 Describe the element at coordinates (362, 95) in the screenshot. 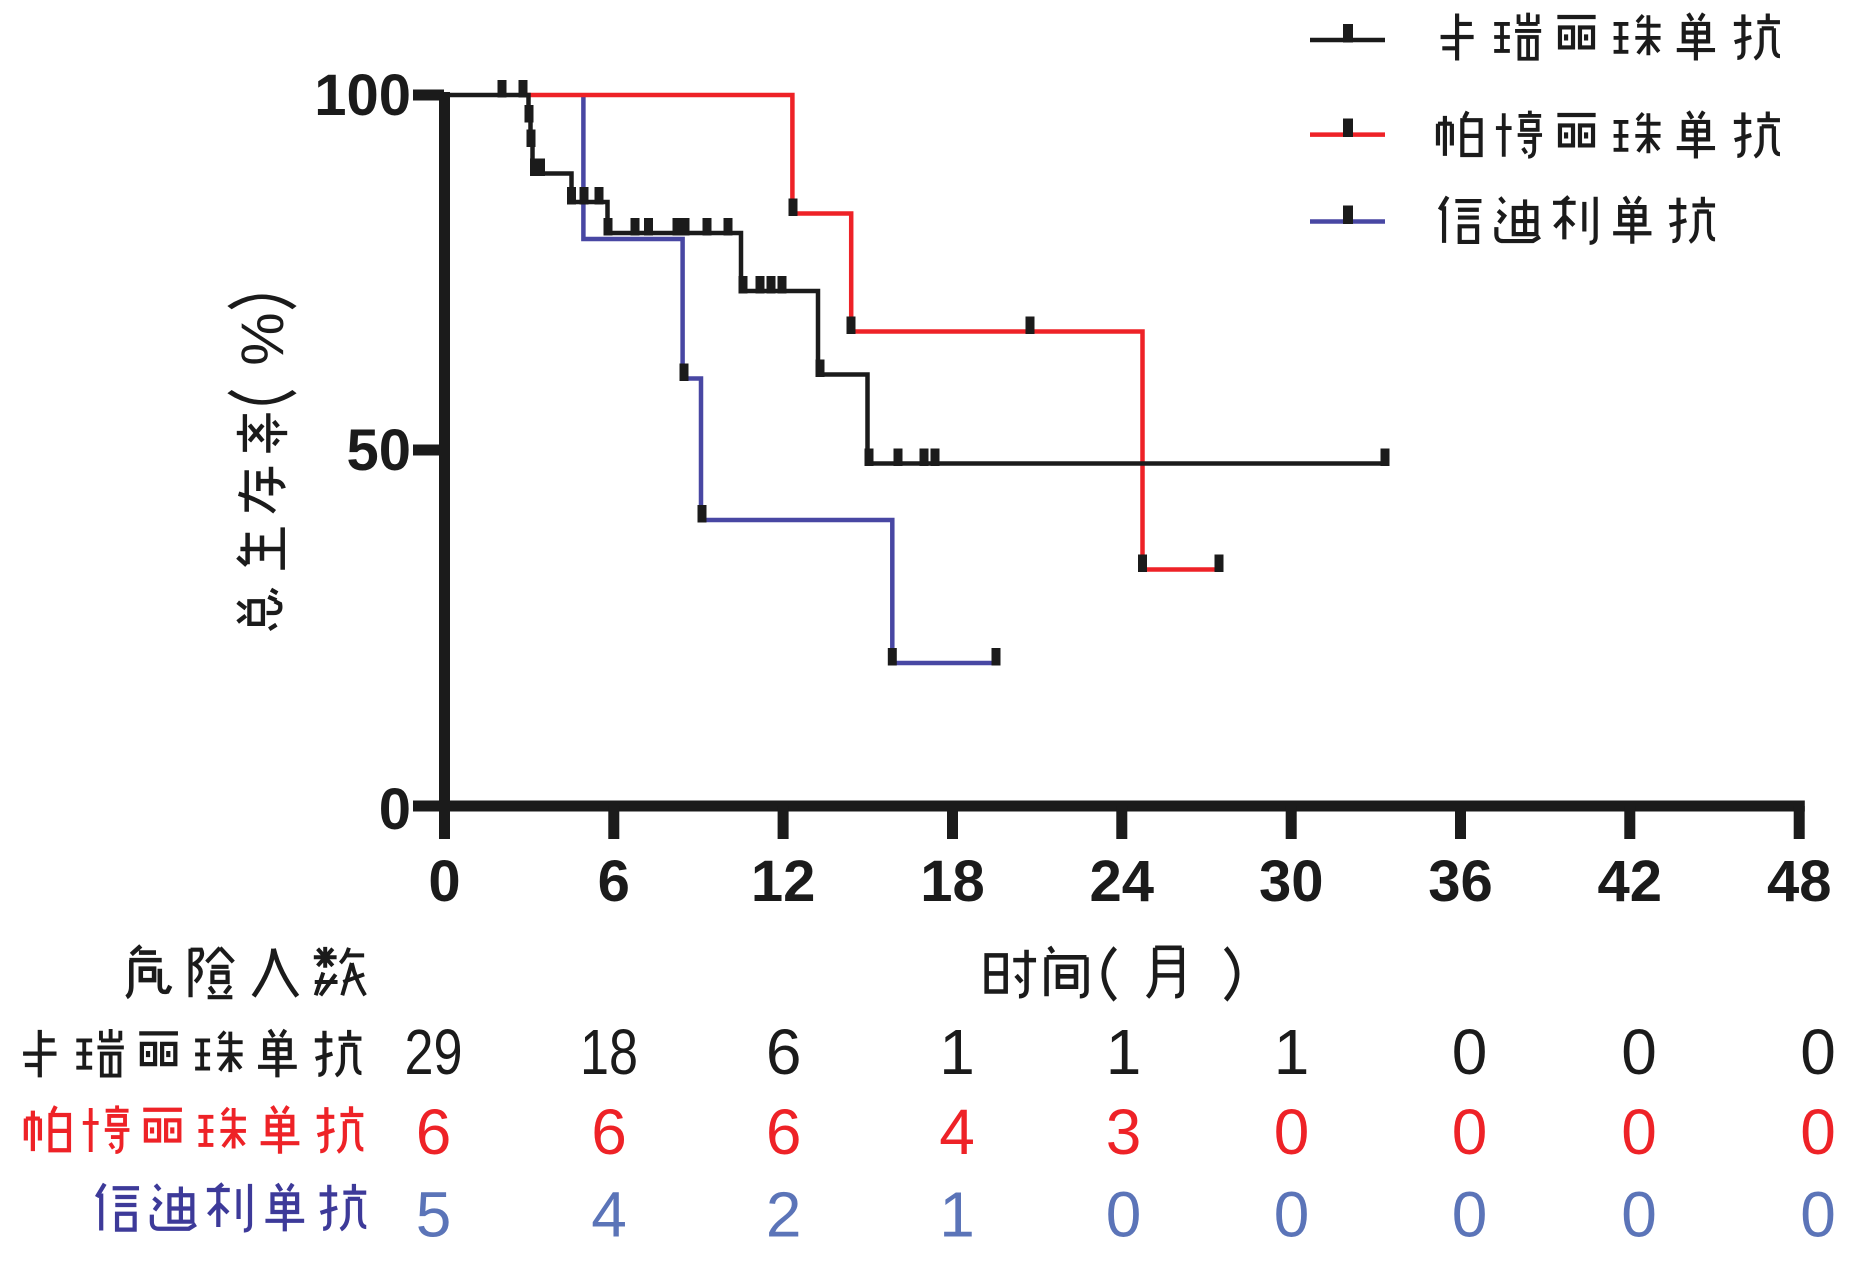

I see `svg-text: 100` at that location.